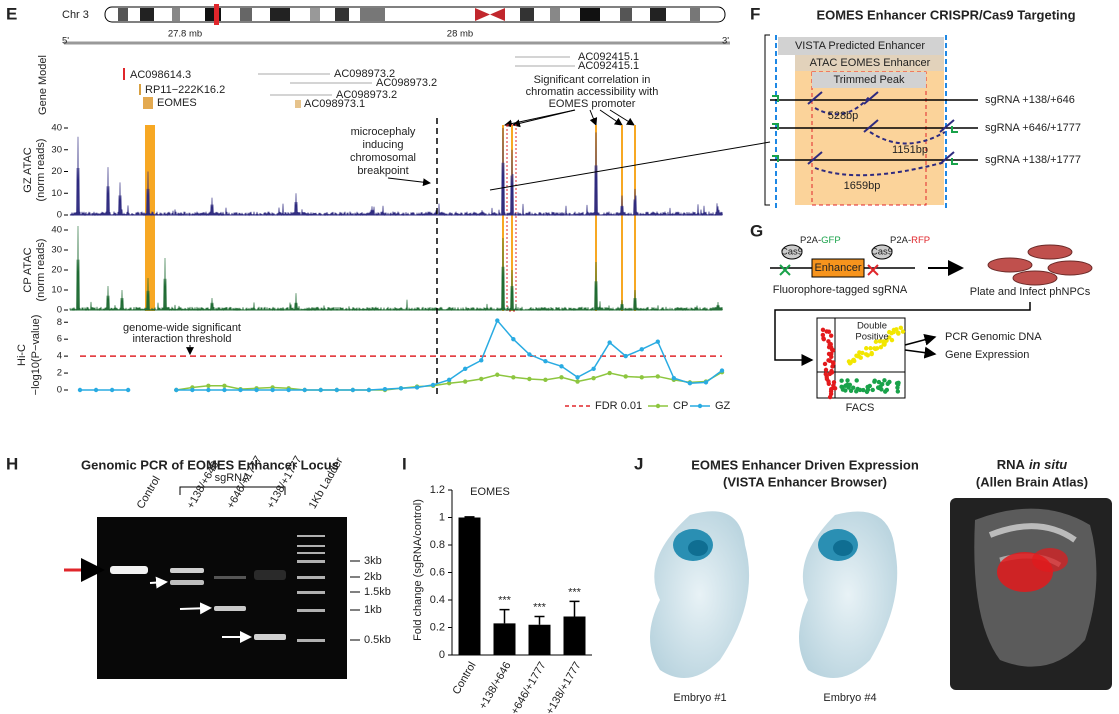 This screenshot has width=1119, height=714. Describe the element at coordinates (442, 517) in the screenshot. I see `y-tick-label: 1` at that location.